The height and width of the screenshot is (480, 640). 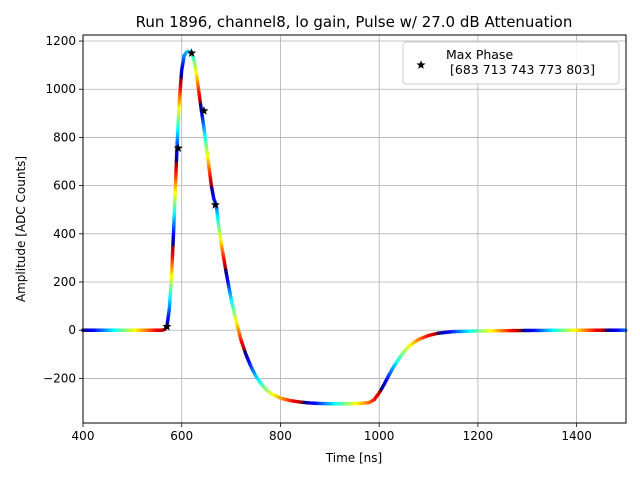 What do you see at coordinates (332, 433) in the screenshot?
I see `x-axis-ticks: 400 600 800 1000 1200 1400` at bounding box center [332, 433].